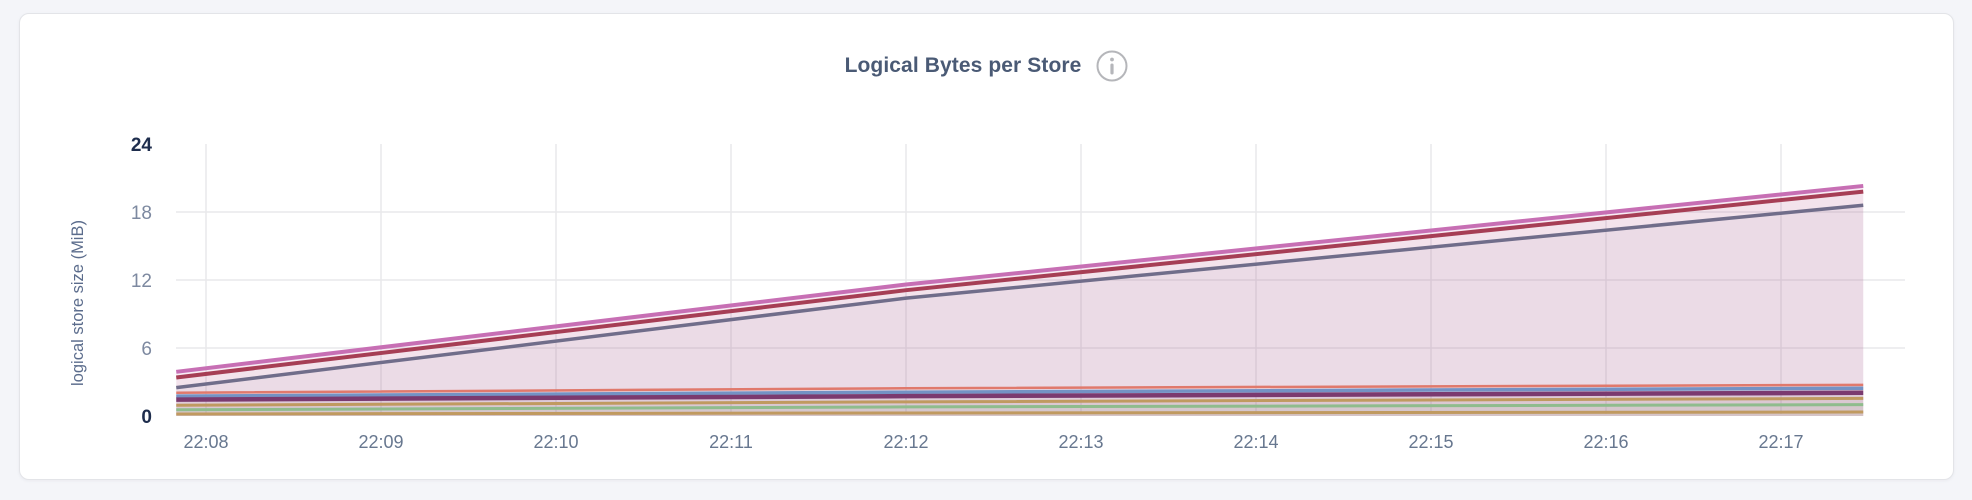 The height and width of the screenshot is (500, 1972). Describe the element at coordinates (1112, 66) in the screenshot. I see `info-icon` at that location.